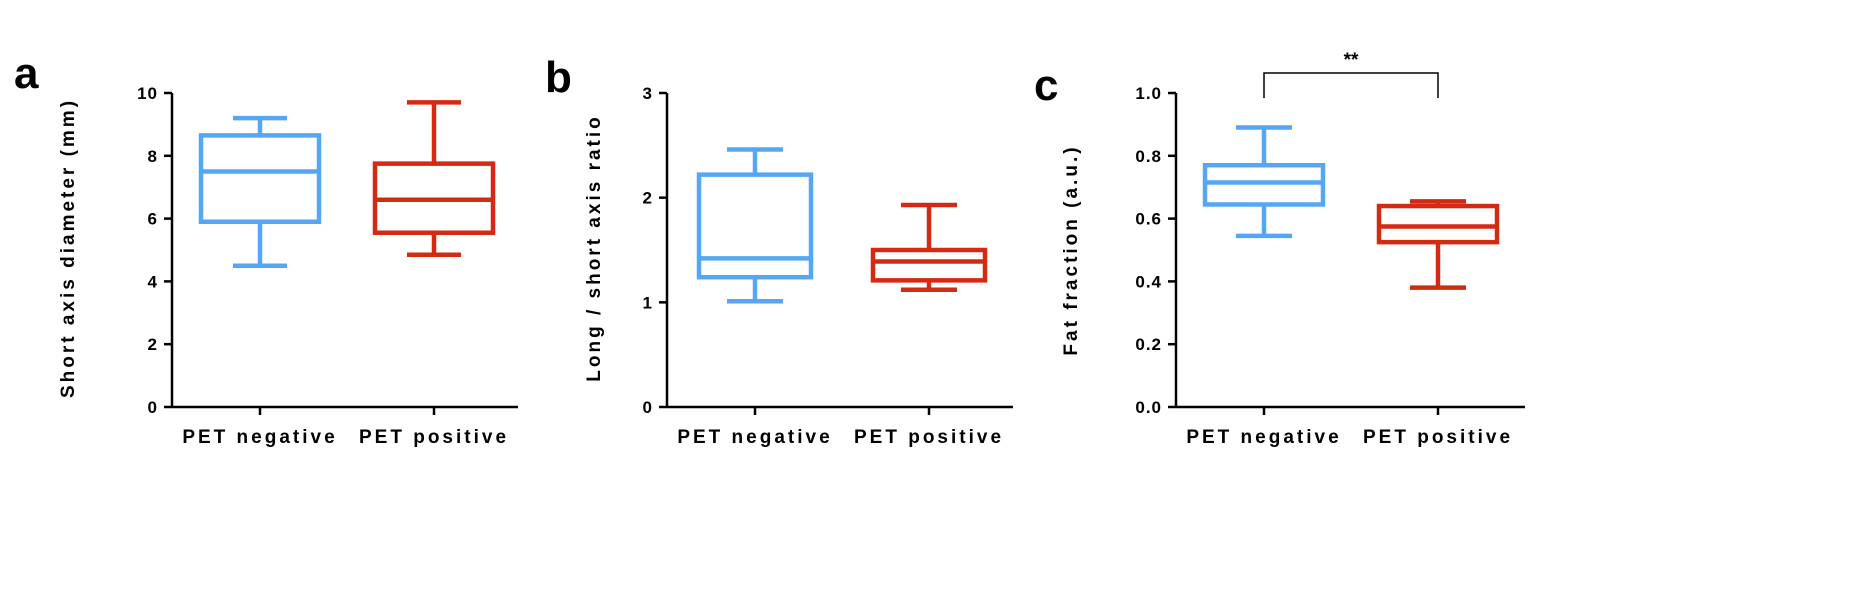  What do you see at coordinates (648, 250) in the screenshot?
I see `y-axis-tick-labels: 0 1 2 3` at bounding box center [648, 250].